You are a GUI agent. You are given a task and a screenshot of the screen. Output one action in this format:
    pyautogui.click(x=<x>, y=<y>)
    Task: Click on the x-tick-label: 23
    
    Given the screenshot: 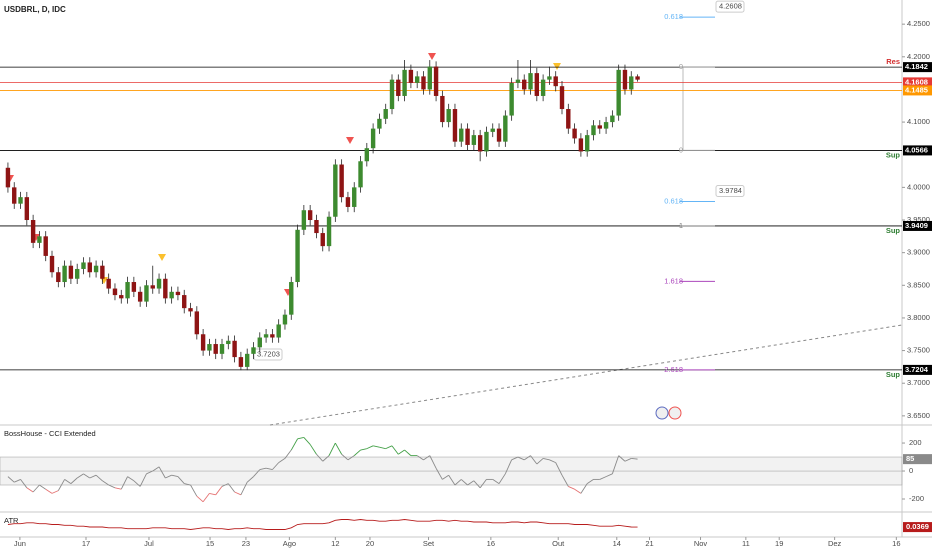 What is the action you would take?
    pyautogui.click(x=246, y=543)
    